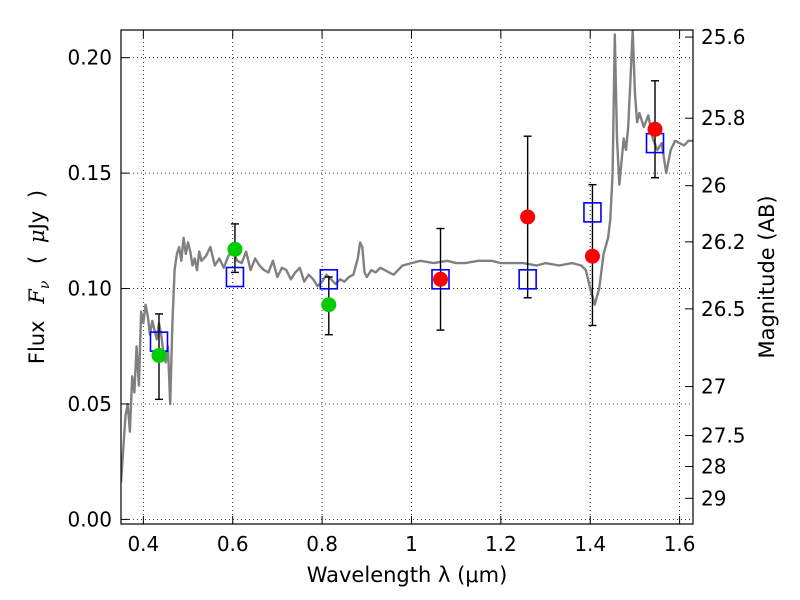 This screenshot has width=800, height=600. Describe the element at coordinates (723, 37) in the screenshot. I see `y2-tick-label: 25.6` at that location.